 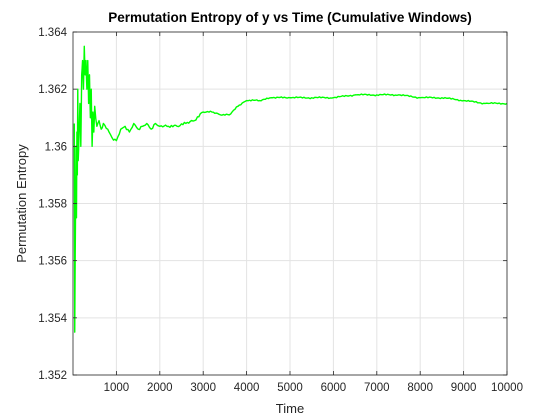 I want to click on y-axis-label: Permutation Entropy, so click(x=21, y=203).